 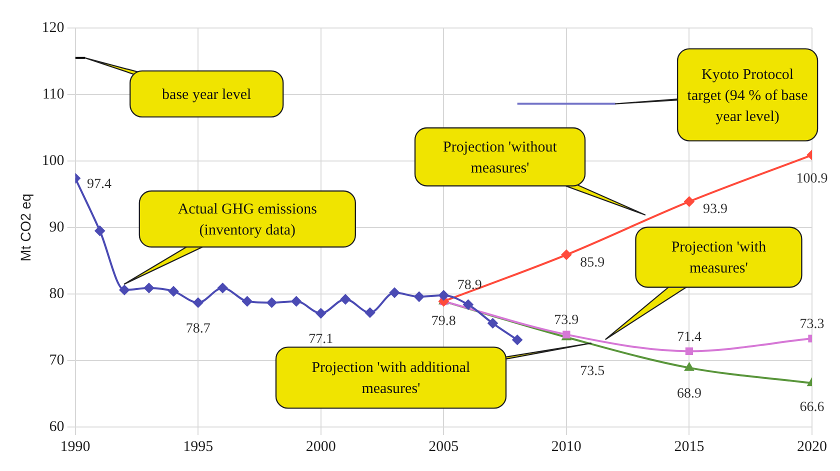 What do you see at coordinates (689, 446) in the screenshot?
I see `x-tick-label: 2015` at bounding box center [689, 446].